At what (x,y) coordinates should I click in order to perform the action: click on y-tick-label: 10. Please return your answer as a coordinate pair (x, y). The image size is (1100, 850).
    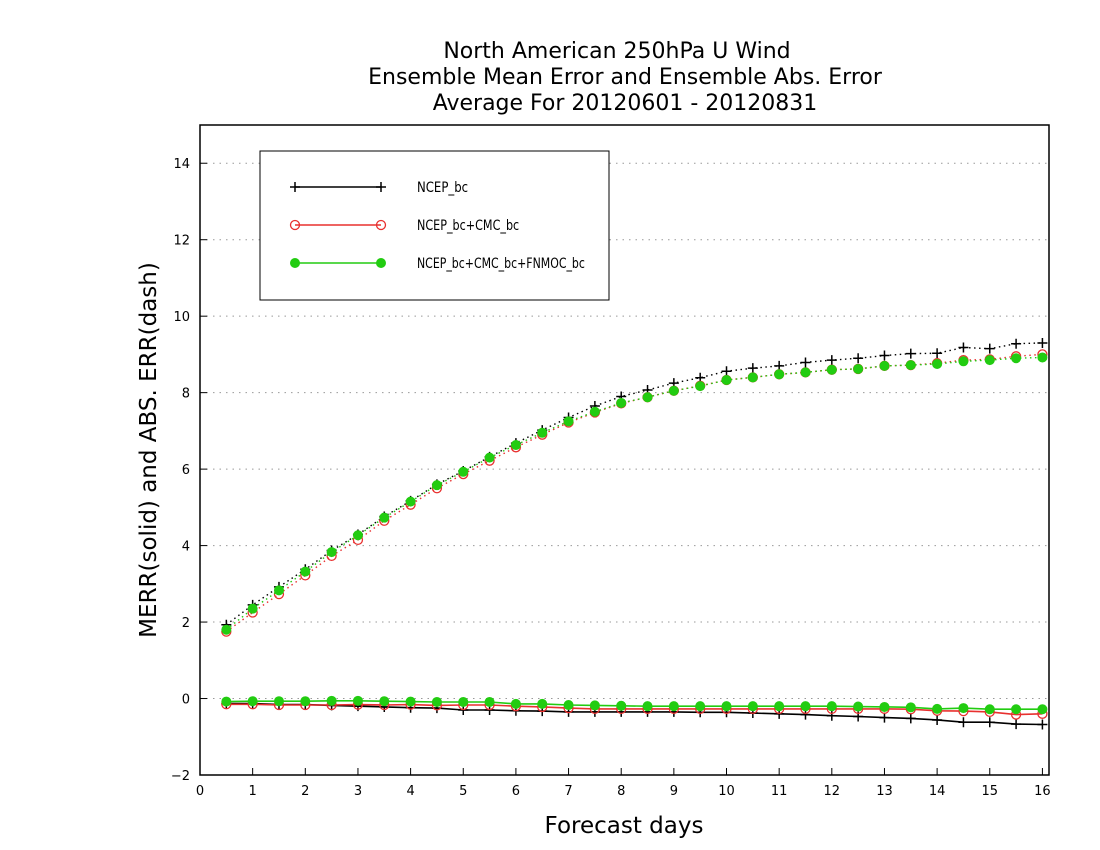
    Looking at the image, I should click on (181, 317).